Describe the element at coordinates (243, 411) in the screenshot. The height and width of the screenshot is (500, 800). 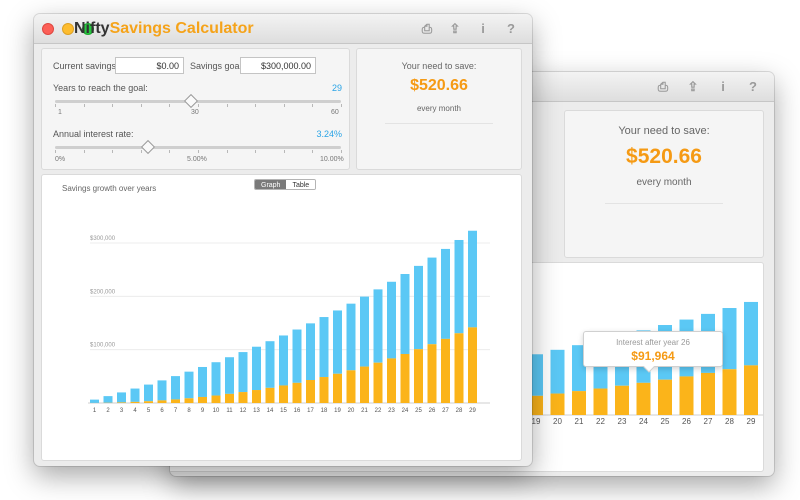
I see `x-tick-label: 12` at that location.